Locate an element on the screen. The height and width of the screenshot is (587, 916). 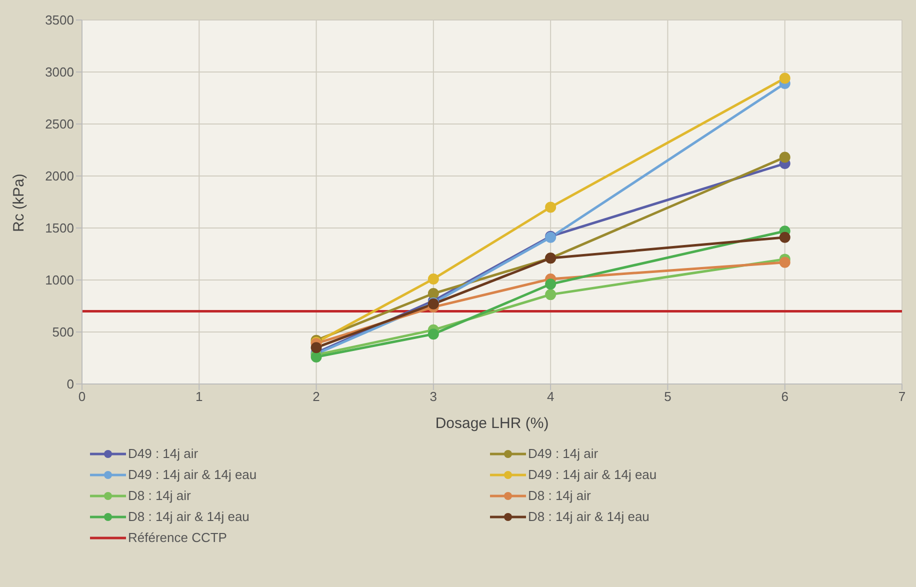
y-axis-title: Rc (kPa) is located at coordinates (19, 203).